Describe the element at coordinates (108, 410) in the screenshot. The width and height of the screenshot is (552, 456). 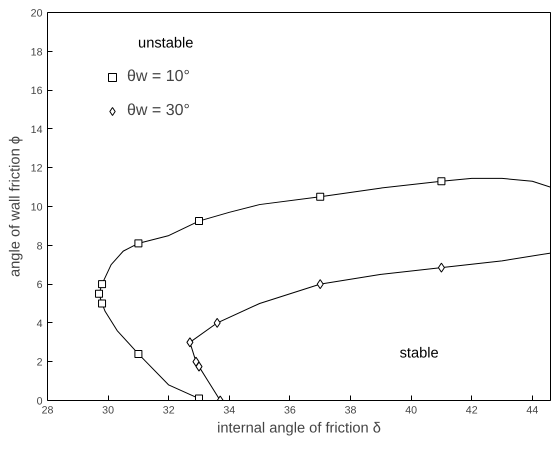
I see `x-tick-label: 30` at that location.